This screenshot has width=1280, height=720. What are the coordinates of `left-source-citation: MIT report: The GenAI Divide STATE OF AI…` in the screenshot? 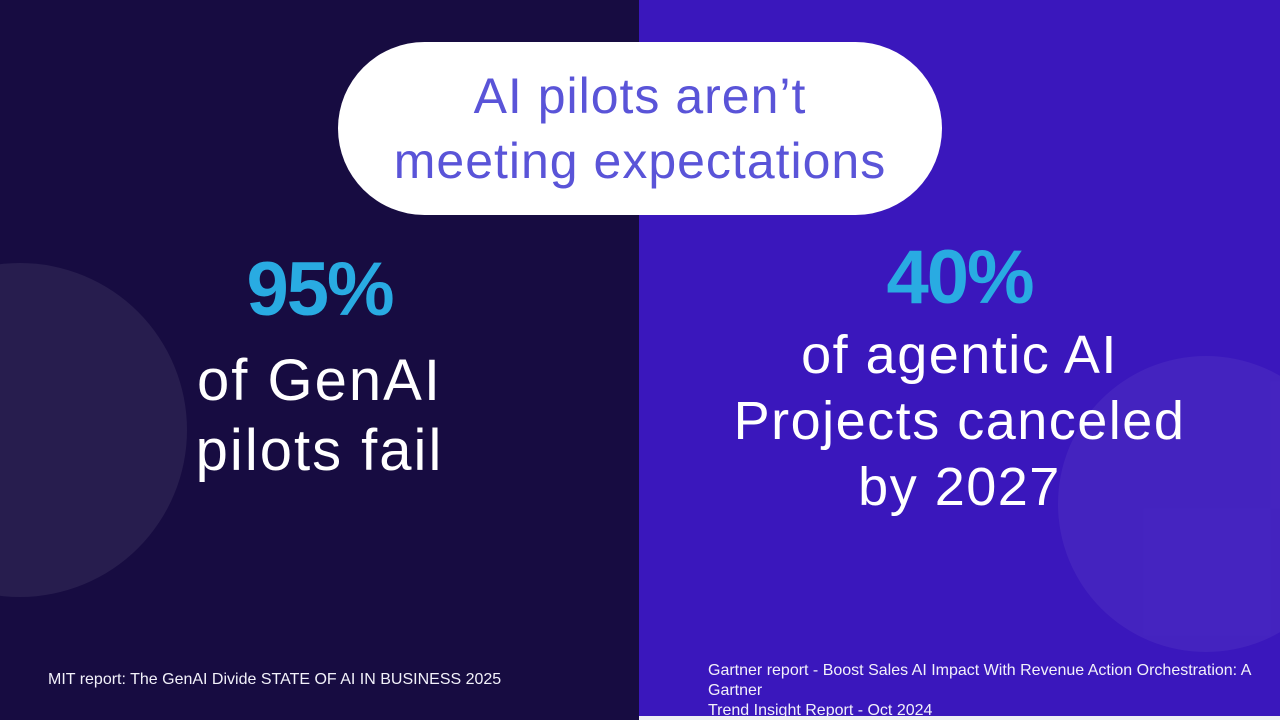 It's located at (275, 679).